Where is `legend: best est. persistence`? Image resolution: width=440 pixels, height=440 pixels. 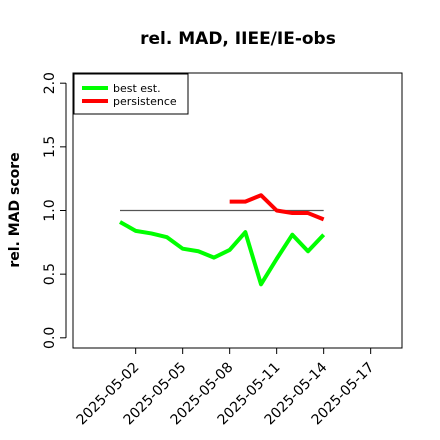
legend: best est. persistence is located at coordinates (131, 94).